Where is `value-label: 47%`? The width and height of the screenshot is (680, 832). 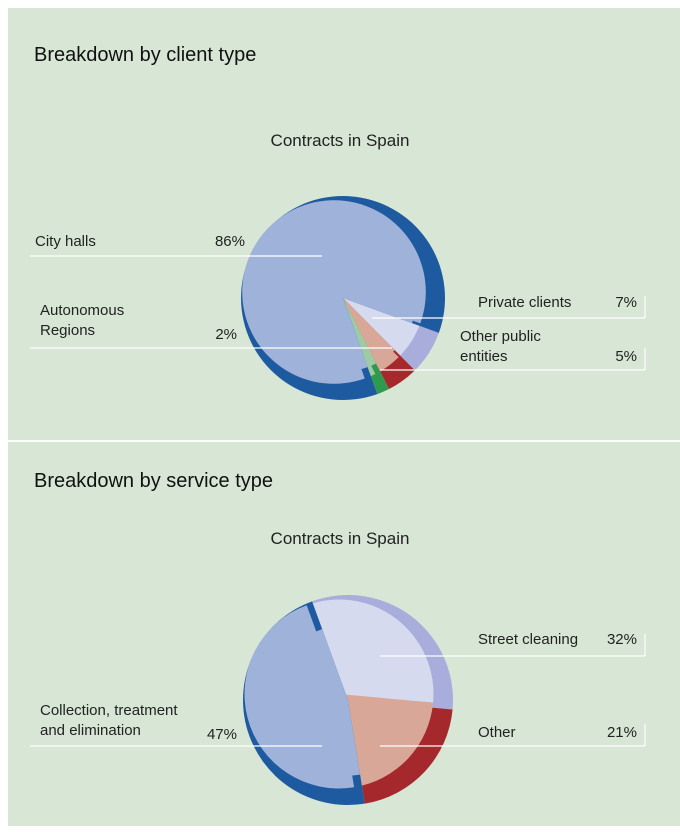 value-label: 47% is located at coordinates (221, 734).